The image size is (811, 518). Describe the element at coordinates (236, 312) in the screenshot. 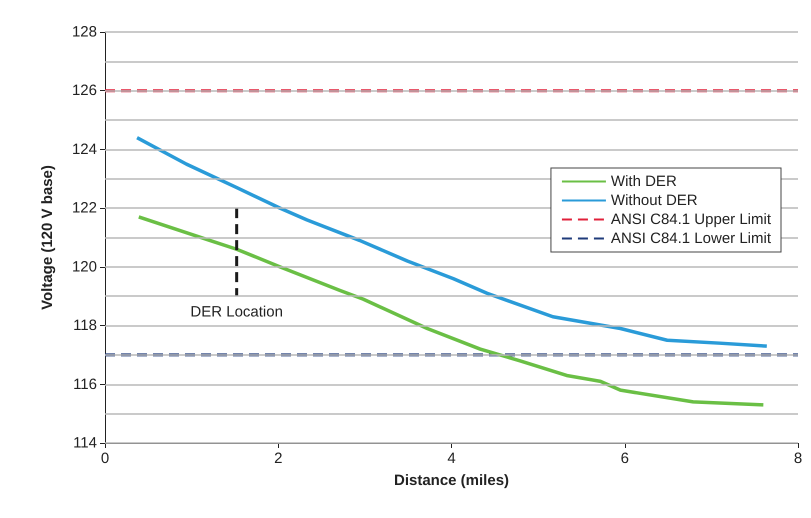

I see `annotation: DER Location` at that location.